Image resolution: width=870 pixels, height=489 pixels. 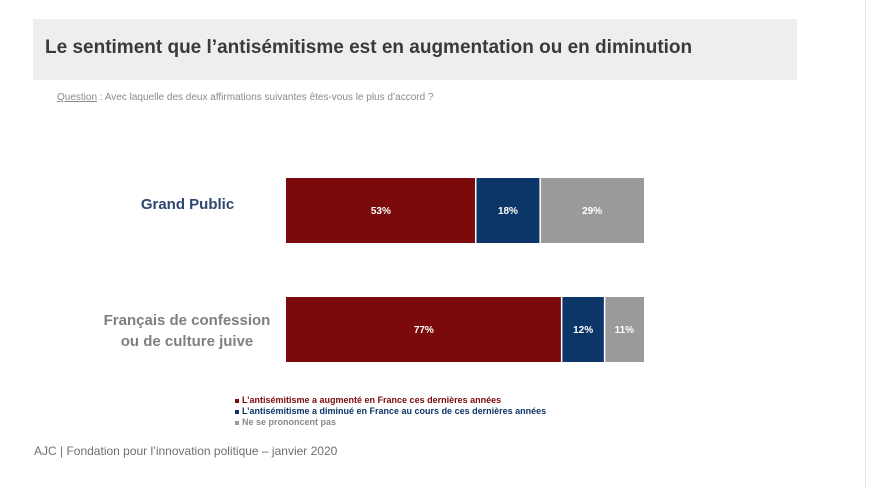 I want to click on data-label-grand-public-nsp: 29%, so click(x=592, y=211).